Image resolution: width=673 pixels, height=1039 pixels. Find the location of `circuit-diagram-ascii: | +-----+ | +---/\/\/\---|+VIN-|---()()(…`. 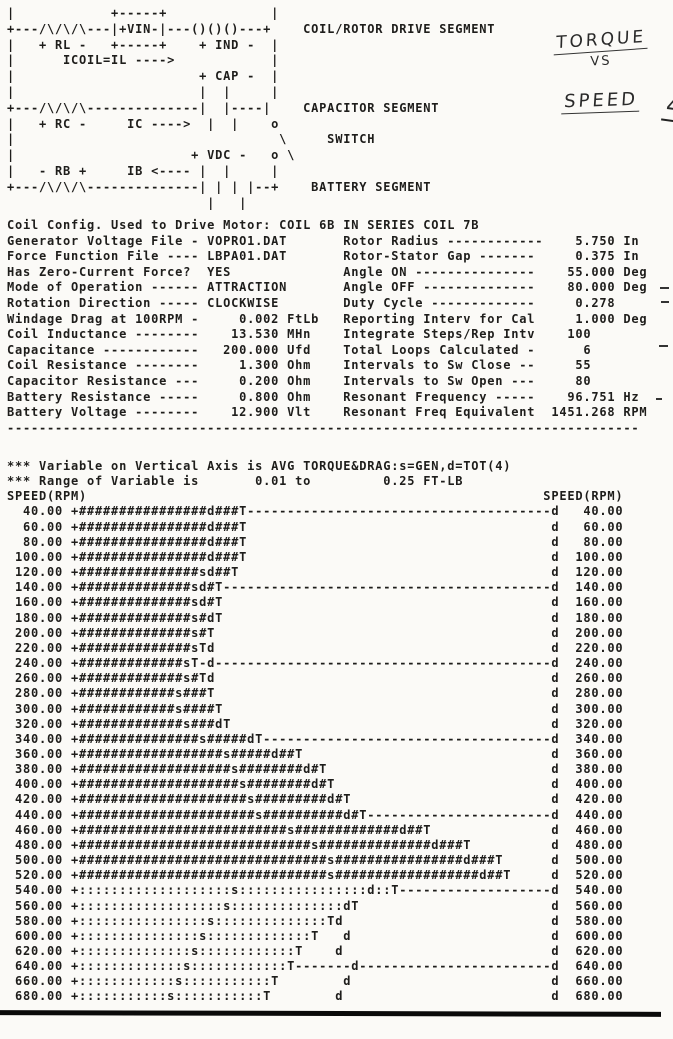

circuit-diagram-ascii: | +-----+ | +---/\/\/\---|+VIN-|---()()(… is located at coordinates (251, 108).